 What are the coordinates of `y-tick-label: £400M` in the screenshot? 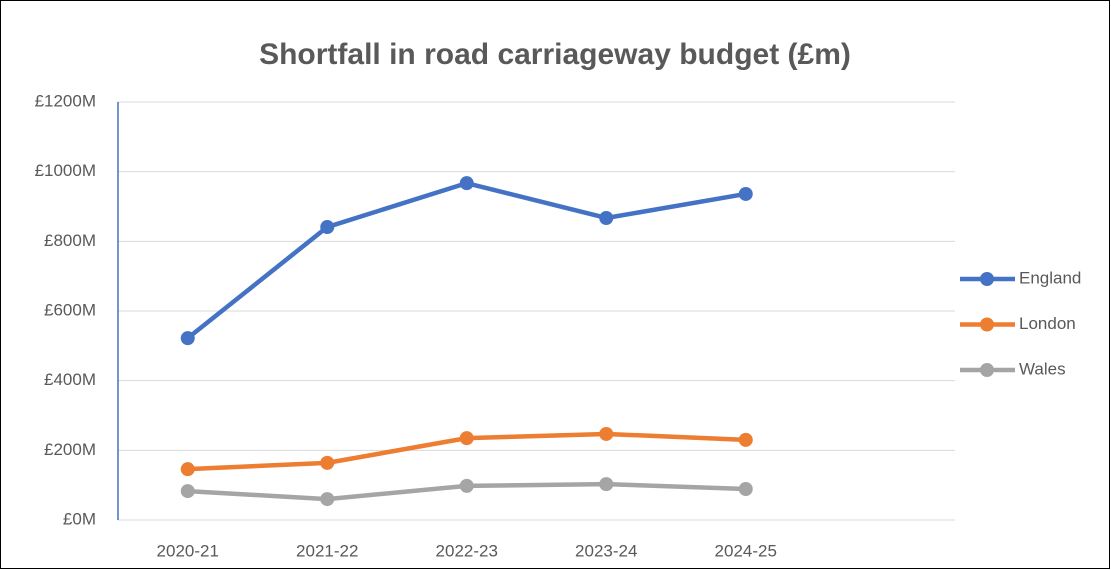 It's located at (70, 379).